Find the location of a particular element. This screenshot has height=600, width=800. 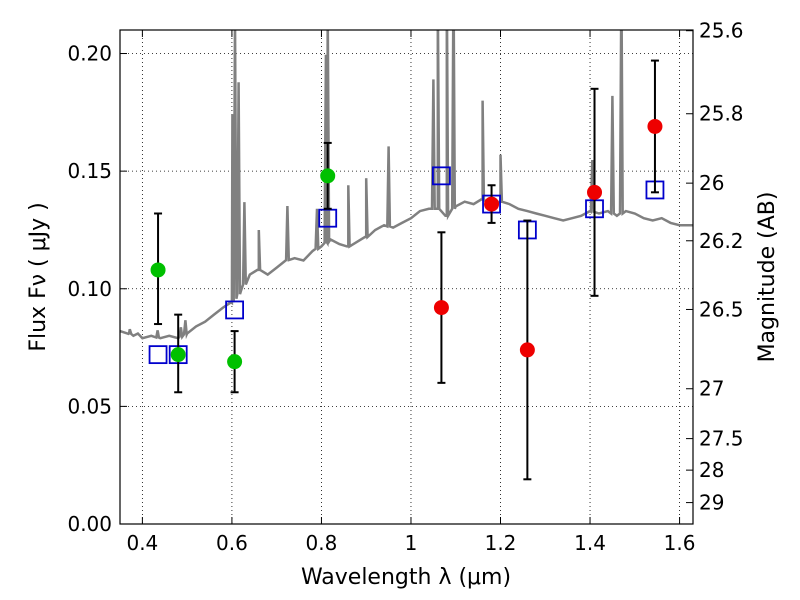

x-tick-label: 1.2 is located at coordinates (501, 543).